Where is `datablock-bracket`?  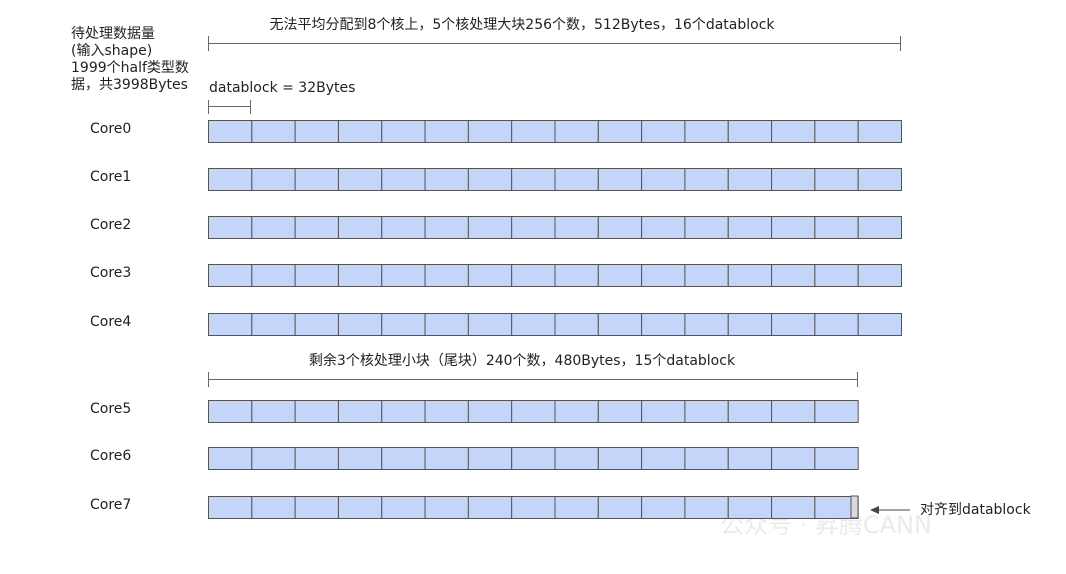 datablock-bracket is located at coordinates (229, 107).